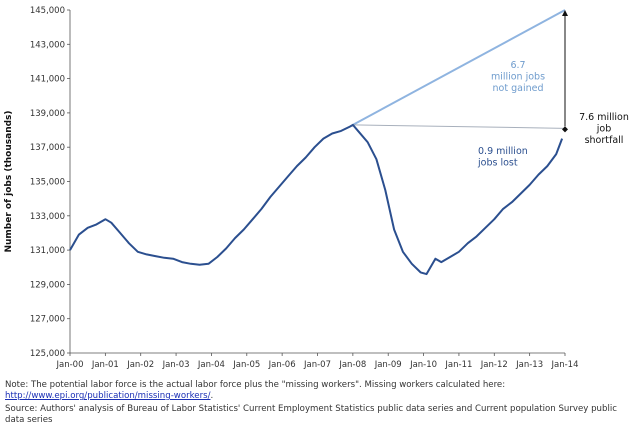  Describe the element at coordinates (388, 365) in the screenshot. I see `x-tick-label: Jan-09` at that location.